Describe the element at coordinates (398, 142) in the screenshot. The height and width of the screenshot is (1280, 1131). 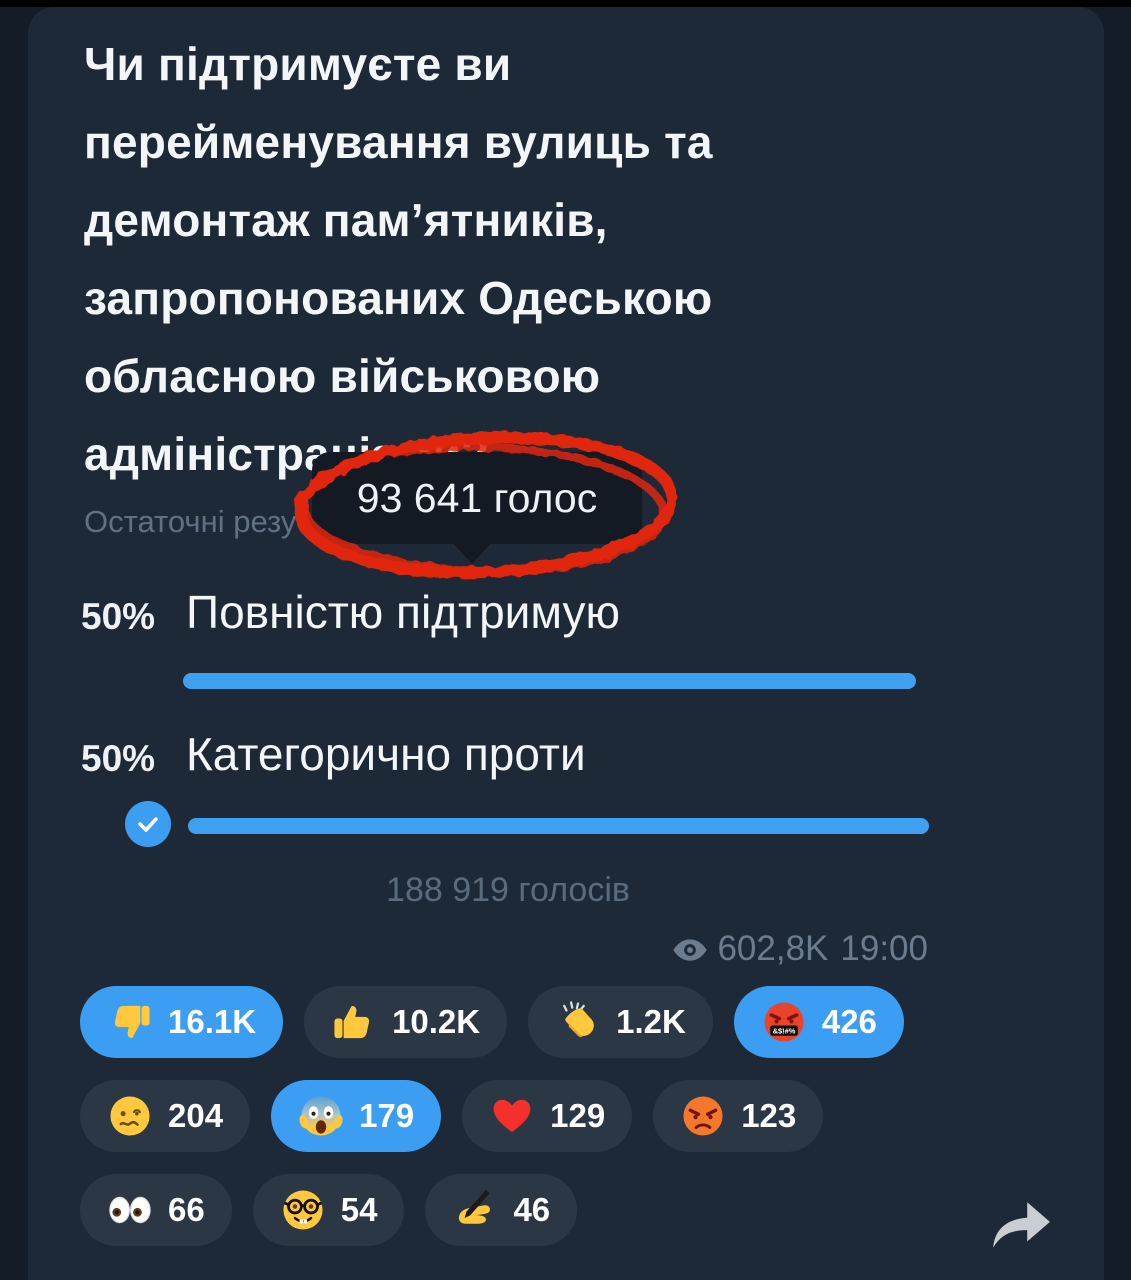
I see `question-line: перейменування вулиць та` at that location.